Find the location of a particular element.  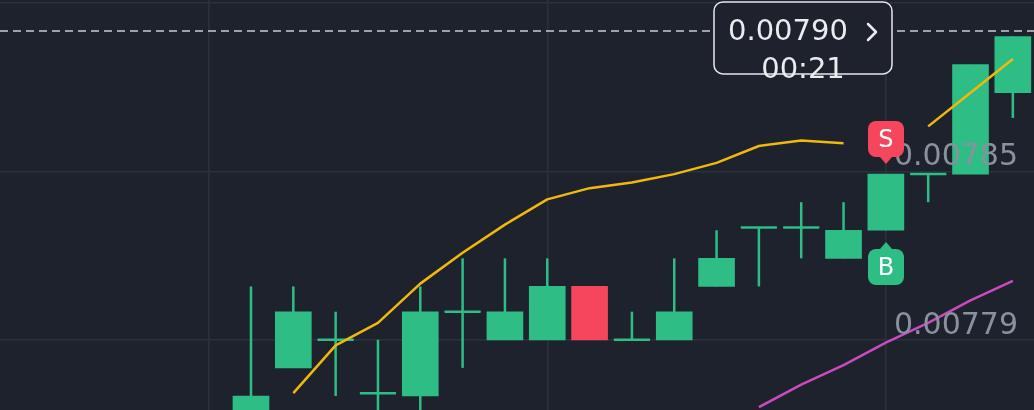

annotation: S is located at coordinates (886, 139).